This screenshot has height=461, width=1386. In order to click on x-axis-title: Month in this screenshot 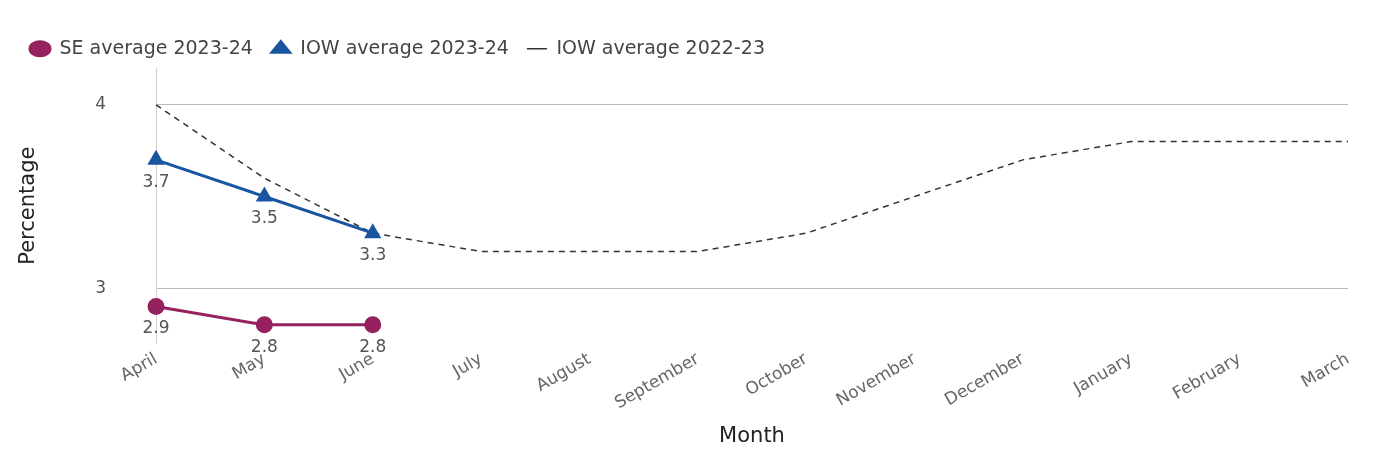, I will do `click(752, 434)`.